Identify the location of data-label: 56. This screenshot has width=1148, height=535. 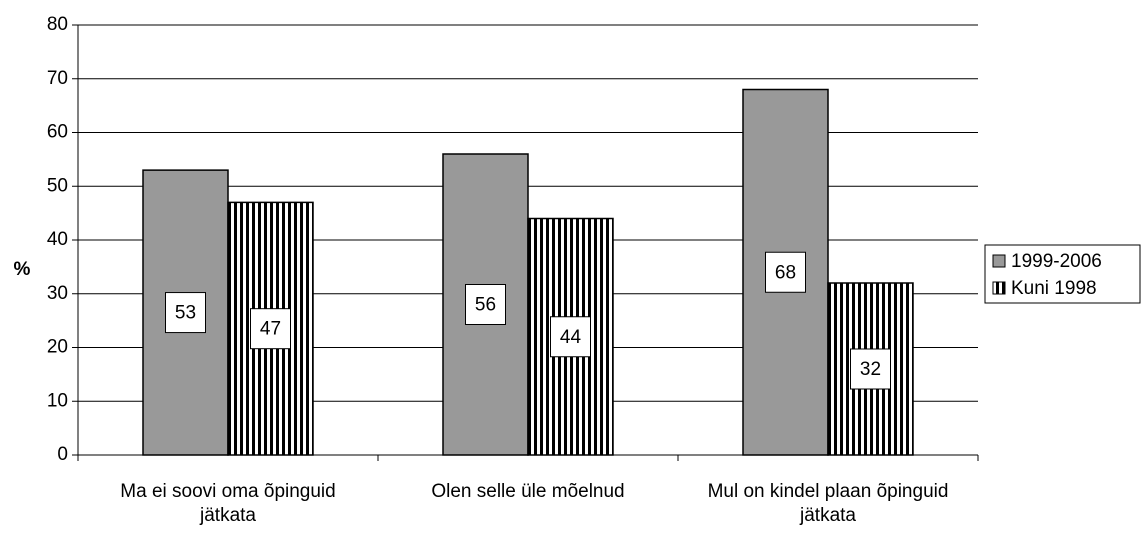
(485, 305).